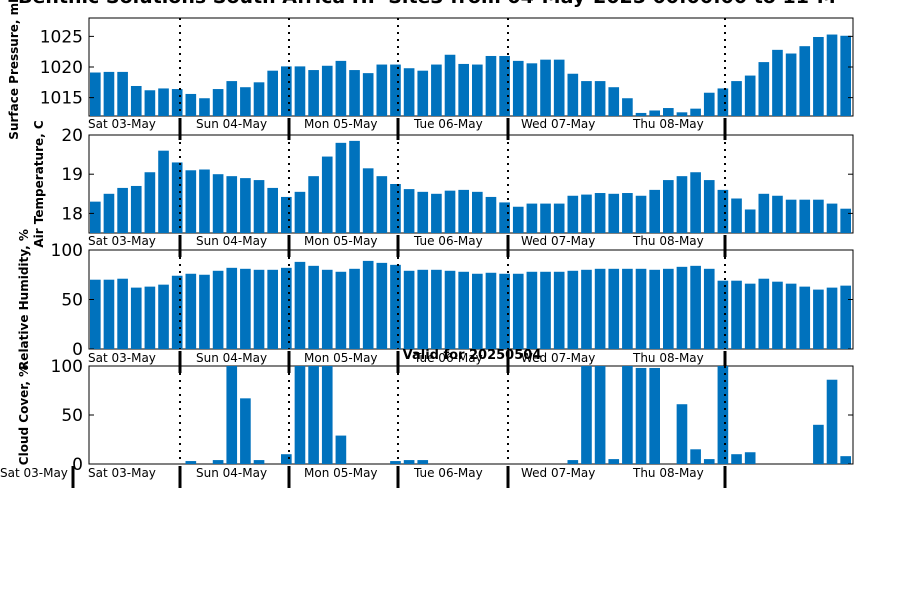 This screenshot has width=900, height=604. I want to click on y-tick-label: 19, so click(72, 175).